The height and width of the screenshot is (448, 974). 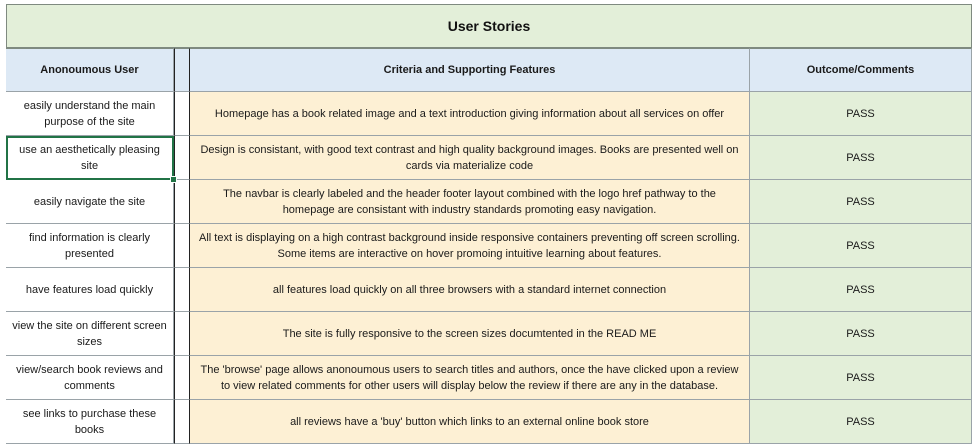 I want to click on header-user: Anonoumous User, so click(x=90, y=70).